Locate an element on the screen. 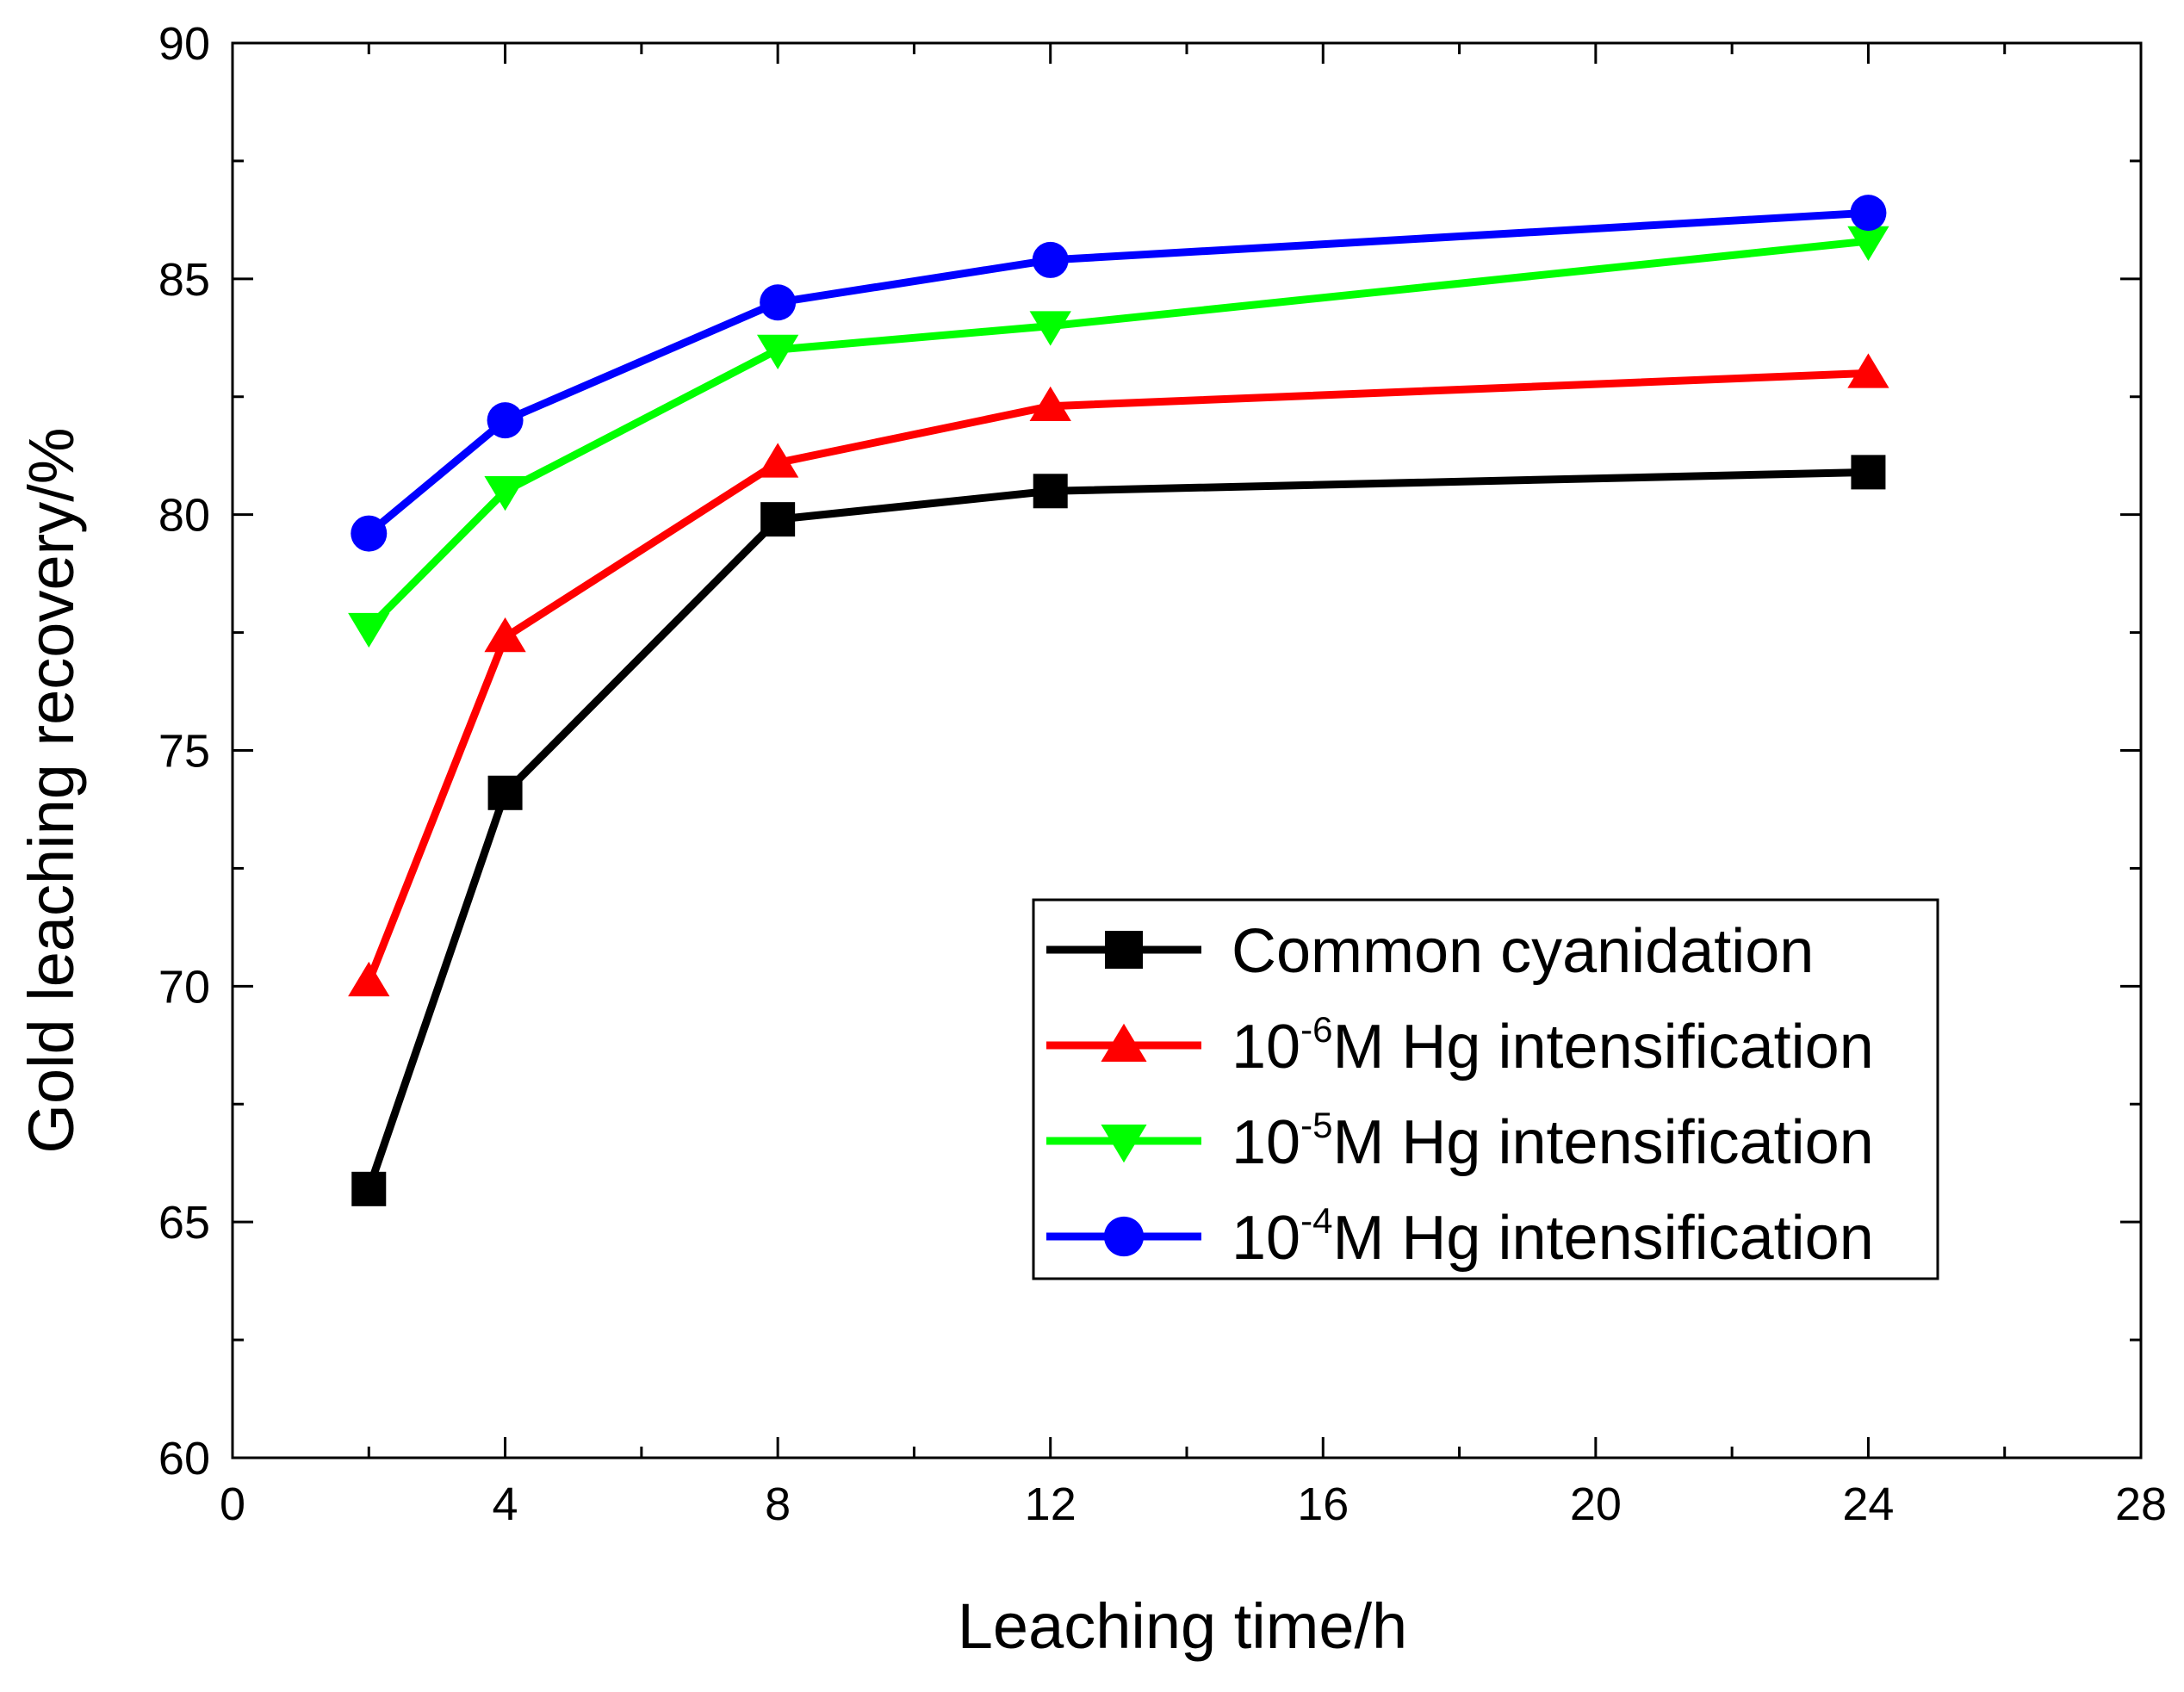  y-tick-label: 85 is located at coordinates (184, 280).